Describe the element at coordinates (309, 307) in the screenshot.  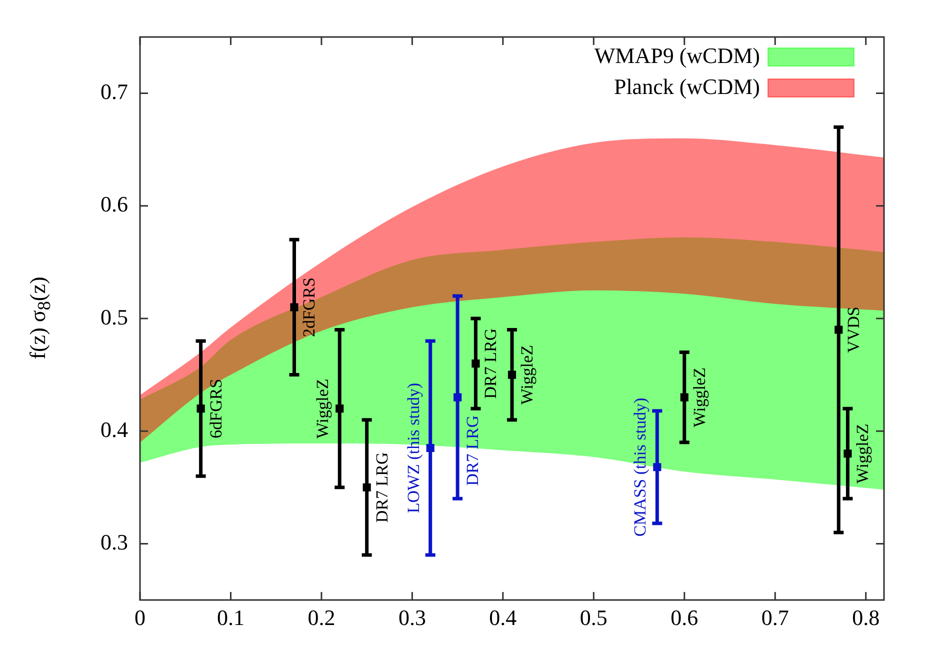
I see `annotation: 2dFGRS` at that location.